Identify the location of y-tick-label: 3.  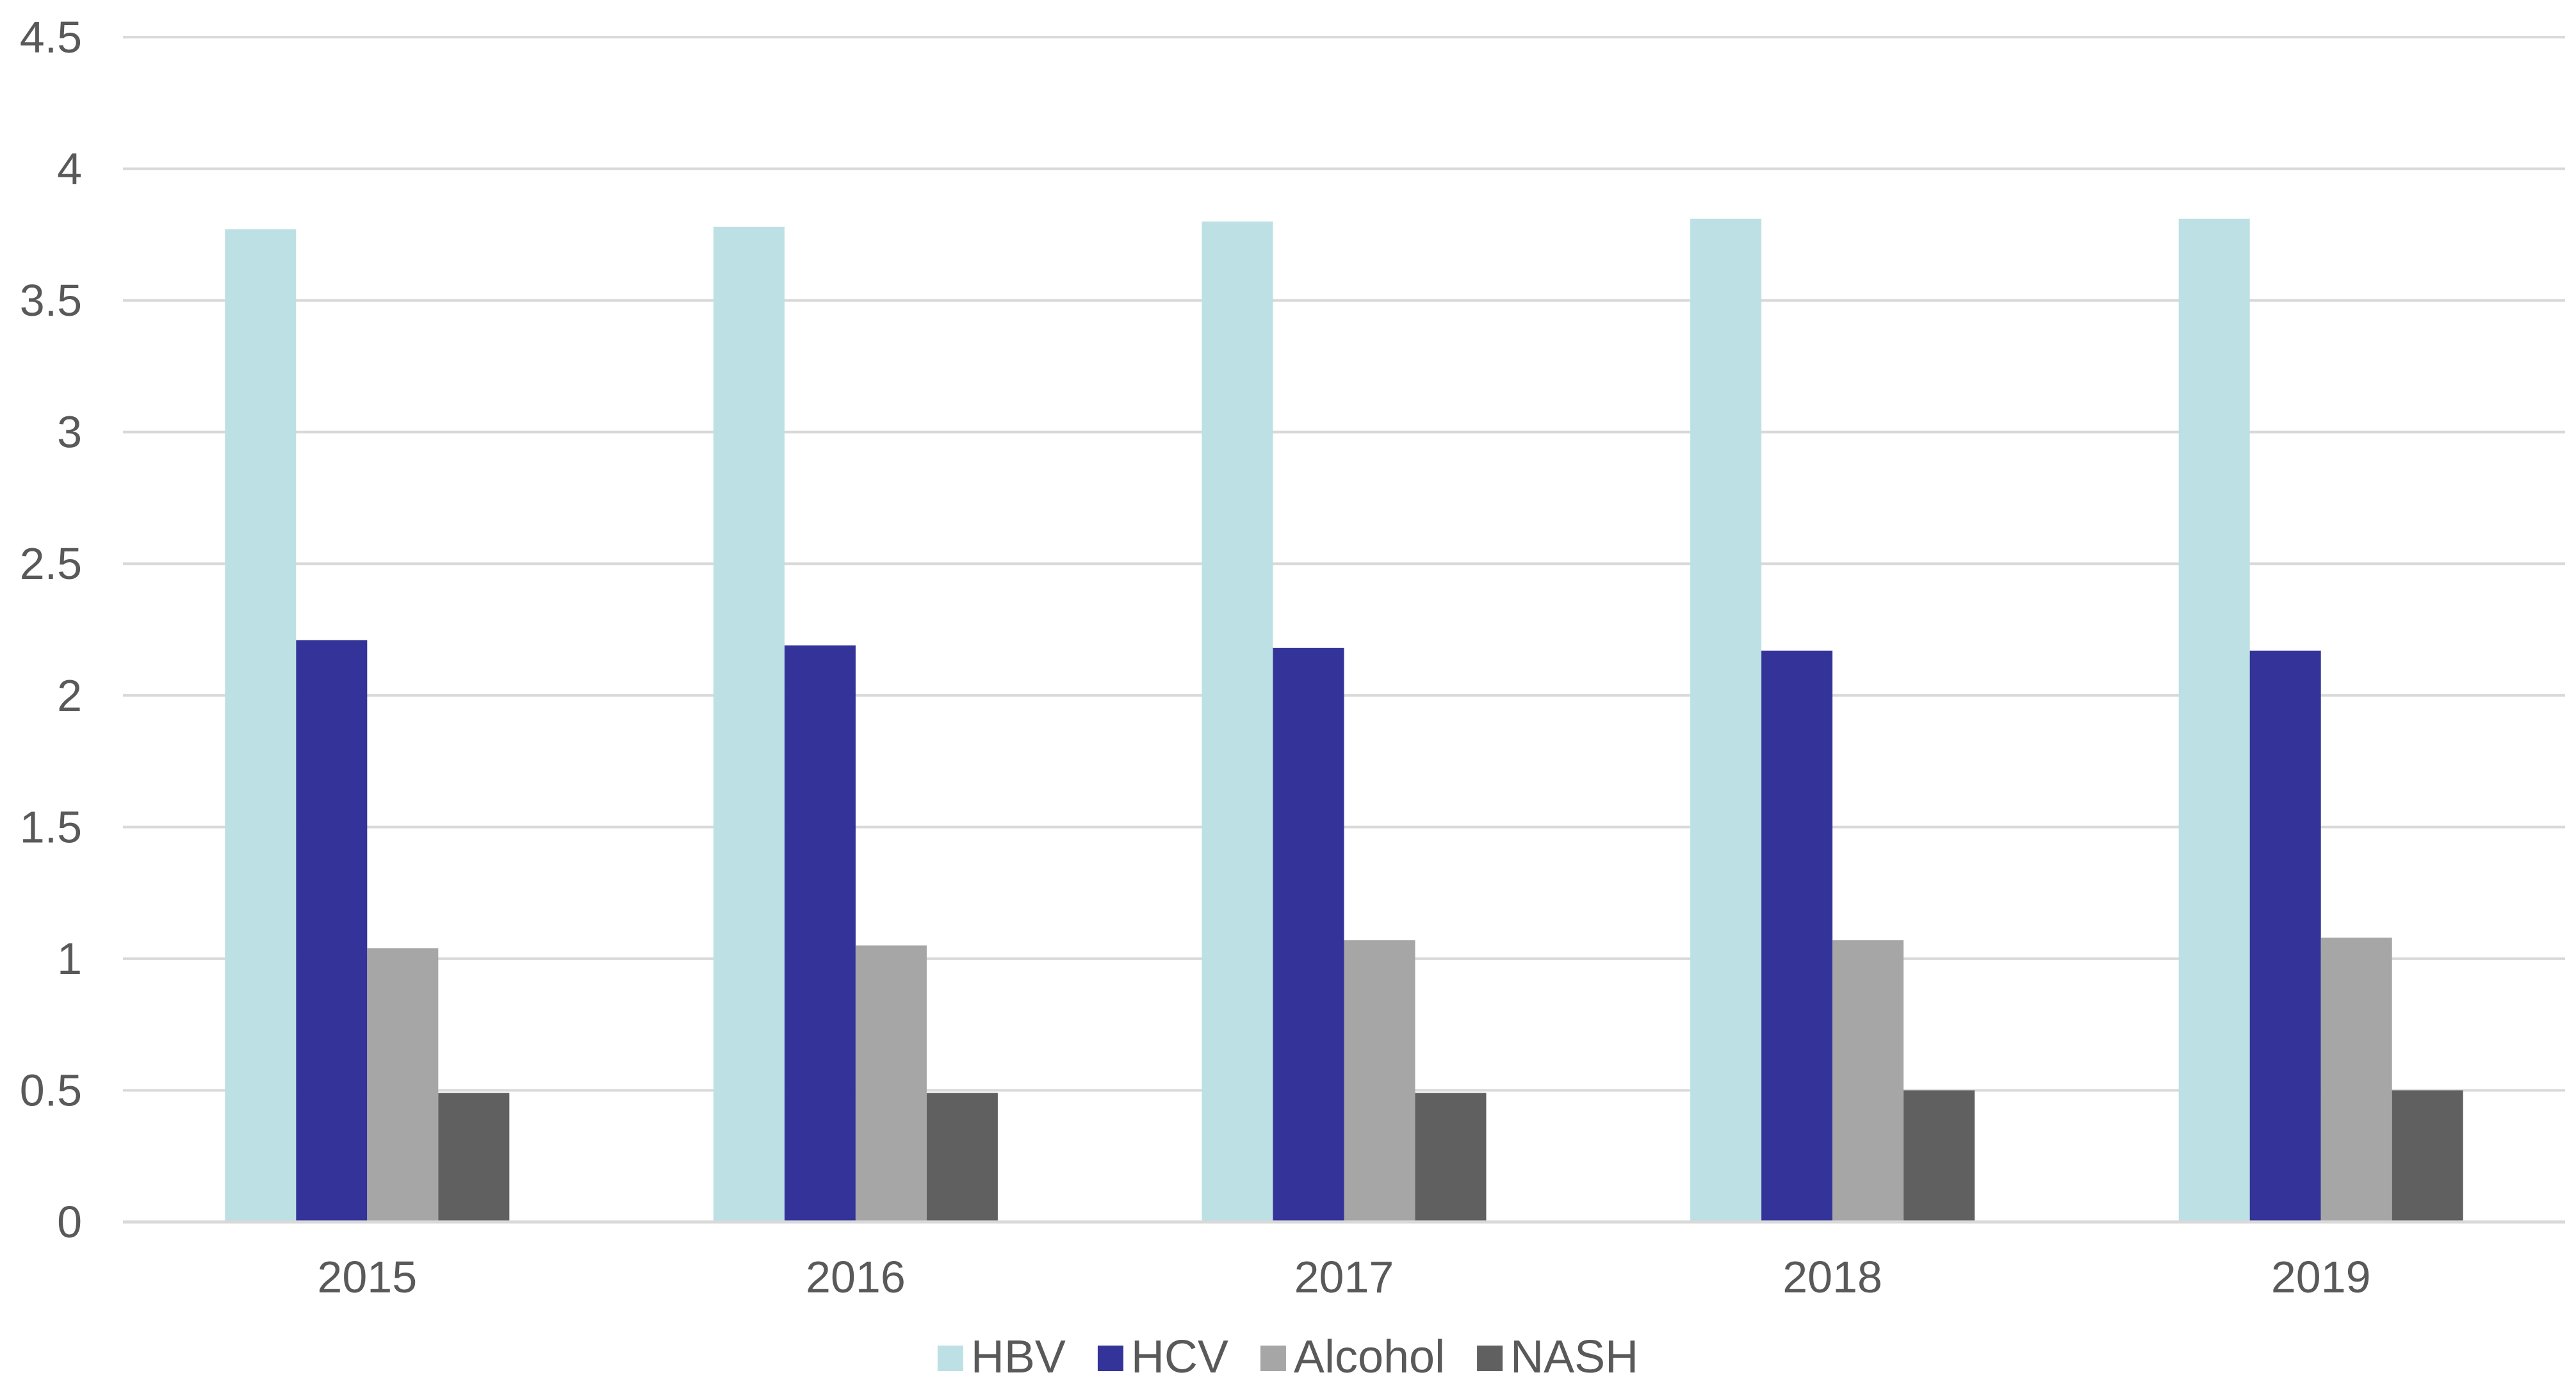
(69, 432).